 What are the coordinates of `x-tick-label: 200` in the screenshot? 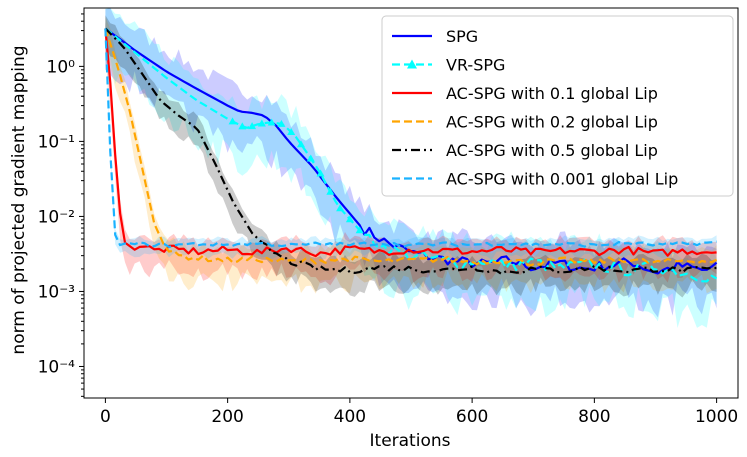 It's located at (227, 417).